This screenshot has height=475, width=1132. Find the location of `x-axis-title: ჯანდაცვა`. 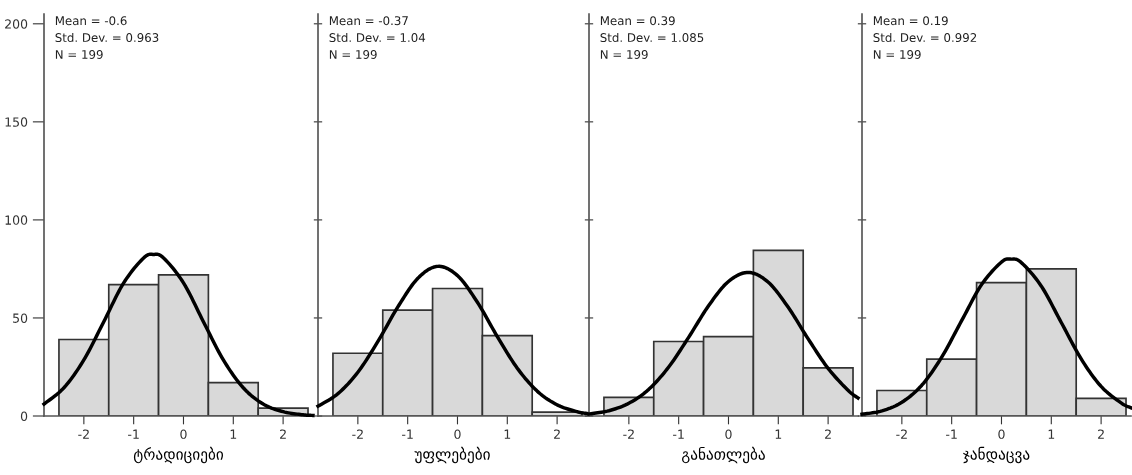

x-axis-title: ჯანდაცვა is located at coordinates (996, 455).